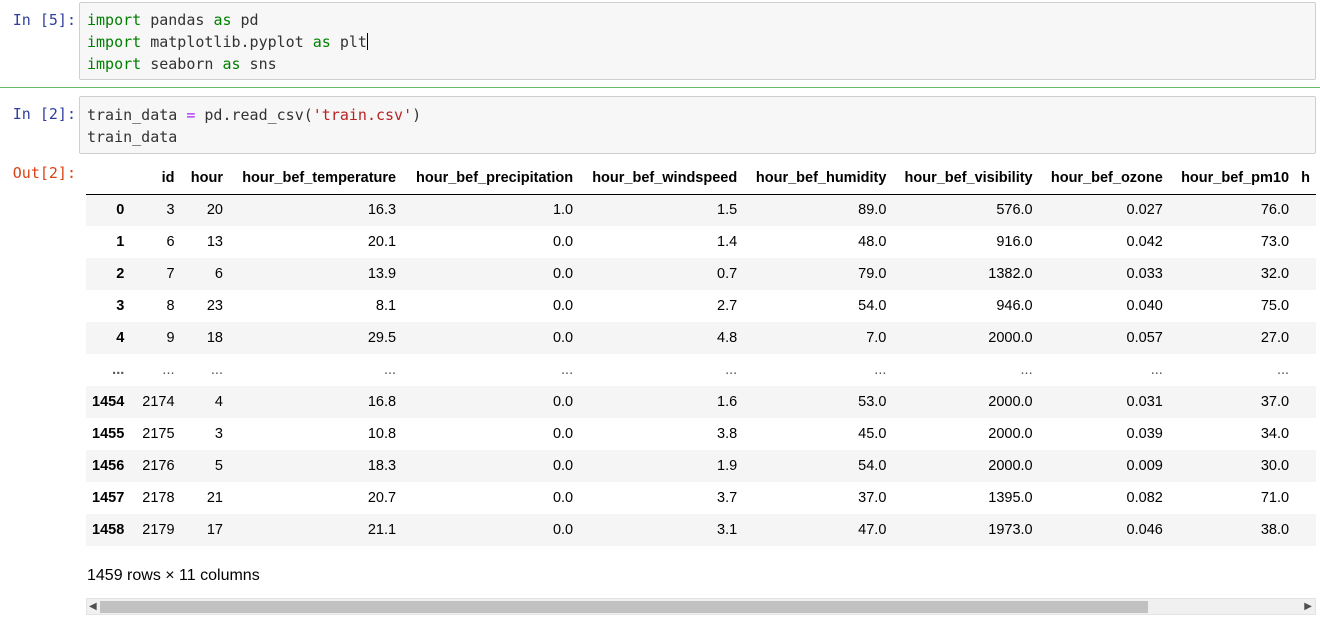 The height and width of the screenshot is (625, 1320). What do you see at coordinates (108, 434) in the screenshot?
I see `row-index: 1455` at bounding box center [108, 434].